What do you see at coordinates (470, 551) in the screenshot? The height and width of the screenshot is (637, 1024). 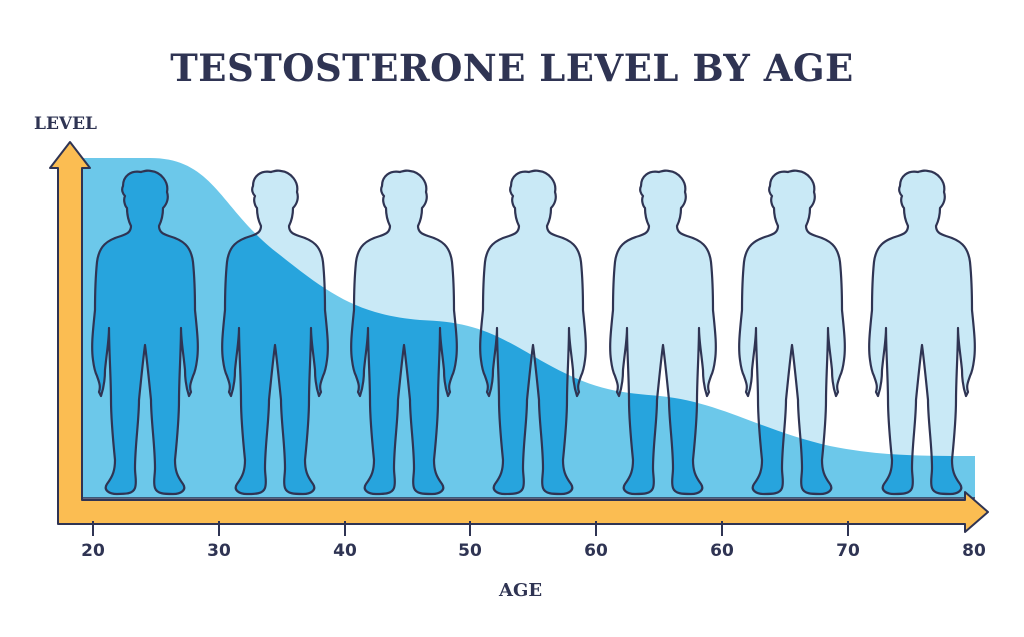 I see `x-tick-label: 50` at bounding box center [470, 551].